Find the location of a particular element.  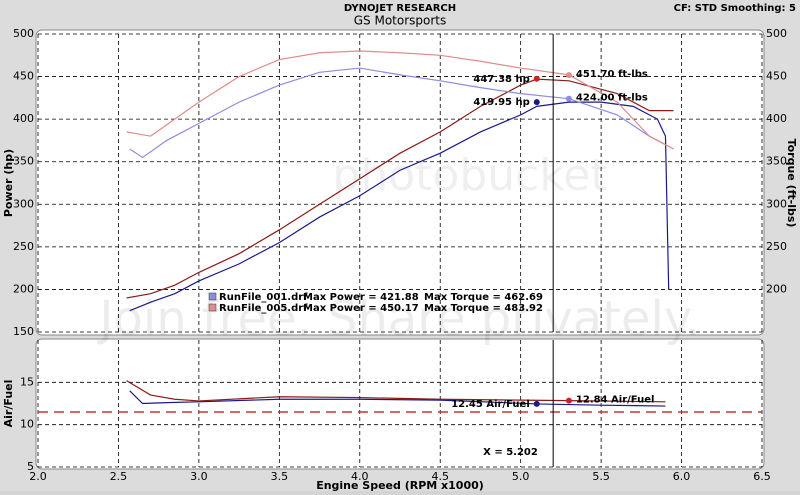

y2-tick-label: 250 is located at coordinates (776, 246).